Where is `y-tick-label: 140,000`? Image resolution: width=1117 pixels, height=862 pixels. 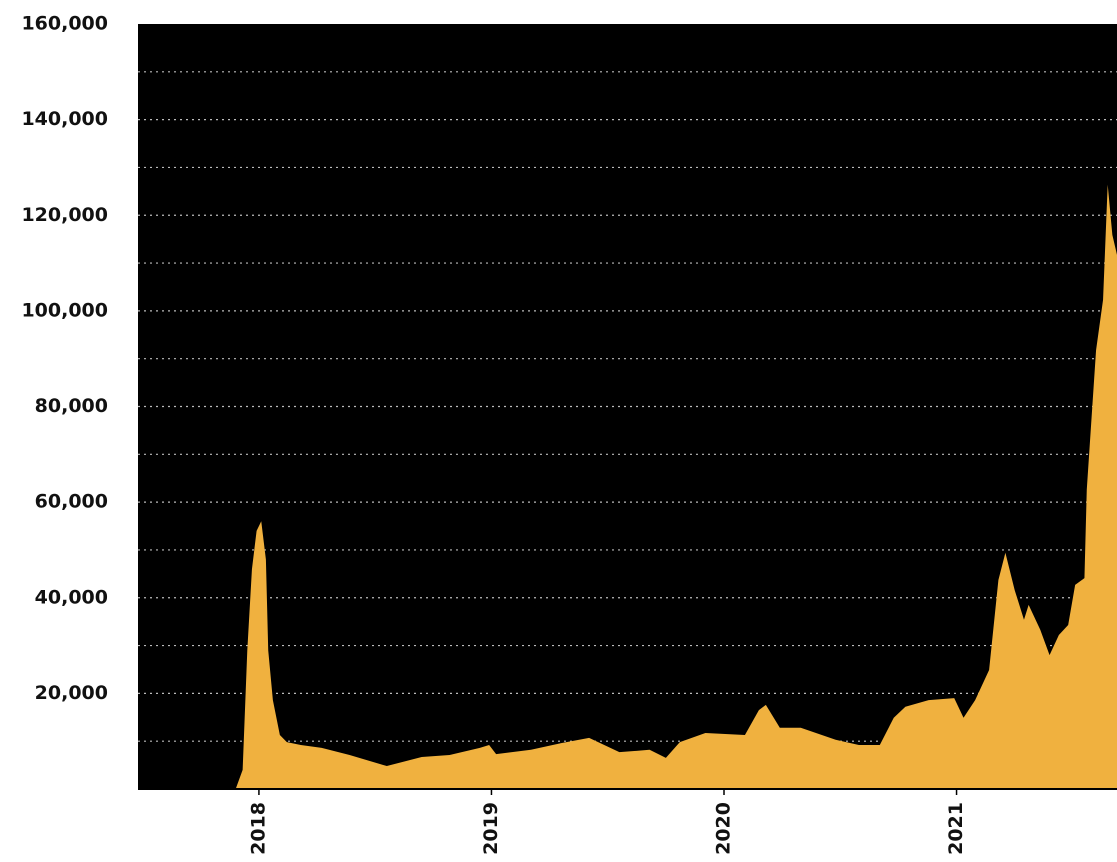 y-tick-label: 140,000 is located at coordinates (64, 119).